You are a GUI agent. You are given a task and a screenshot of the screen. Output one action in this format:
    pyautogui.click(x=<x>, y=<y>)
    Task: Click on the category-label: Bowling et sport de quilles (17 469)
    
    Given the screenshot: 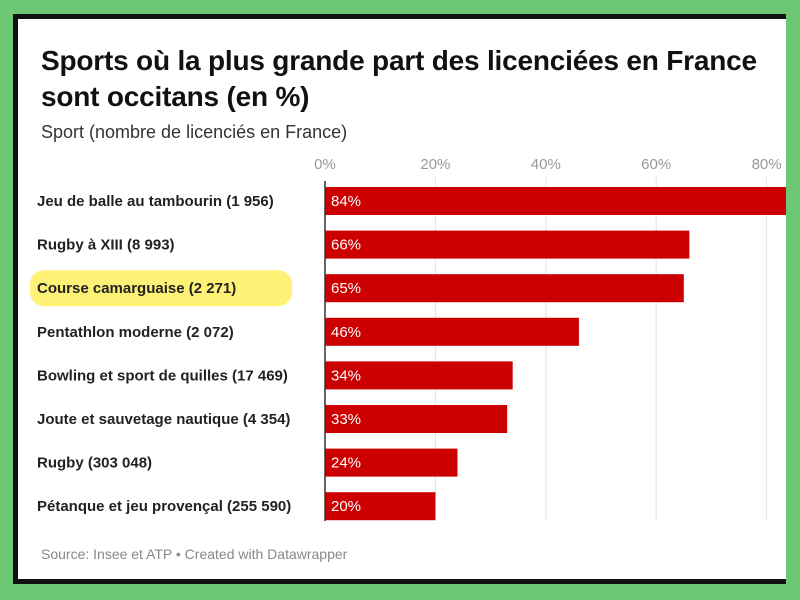 What is the action you would take?
    pyautogui.click(x=162, y=375)
    